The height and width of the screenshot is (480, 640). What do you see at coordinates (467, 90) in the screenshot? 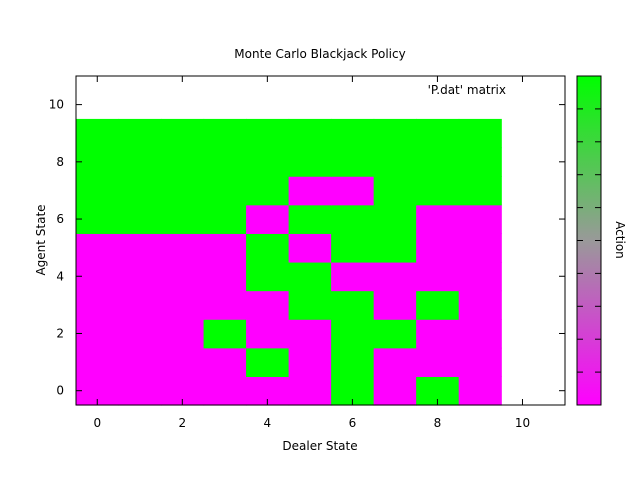
I see `legend-entry: 'P.dat' matrix` at bounding box center [467, 90].